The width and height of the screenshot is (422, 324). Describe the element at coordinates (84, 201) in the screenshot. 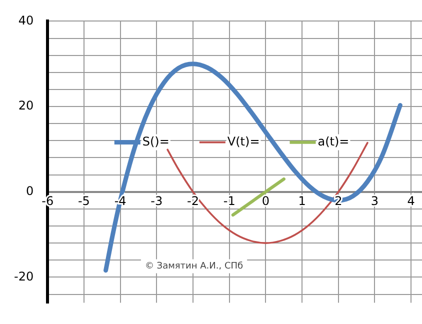

I see `x-tick-label: -5` at that location.